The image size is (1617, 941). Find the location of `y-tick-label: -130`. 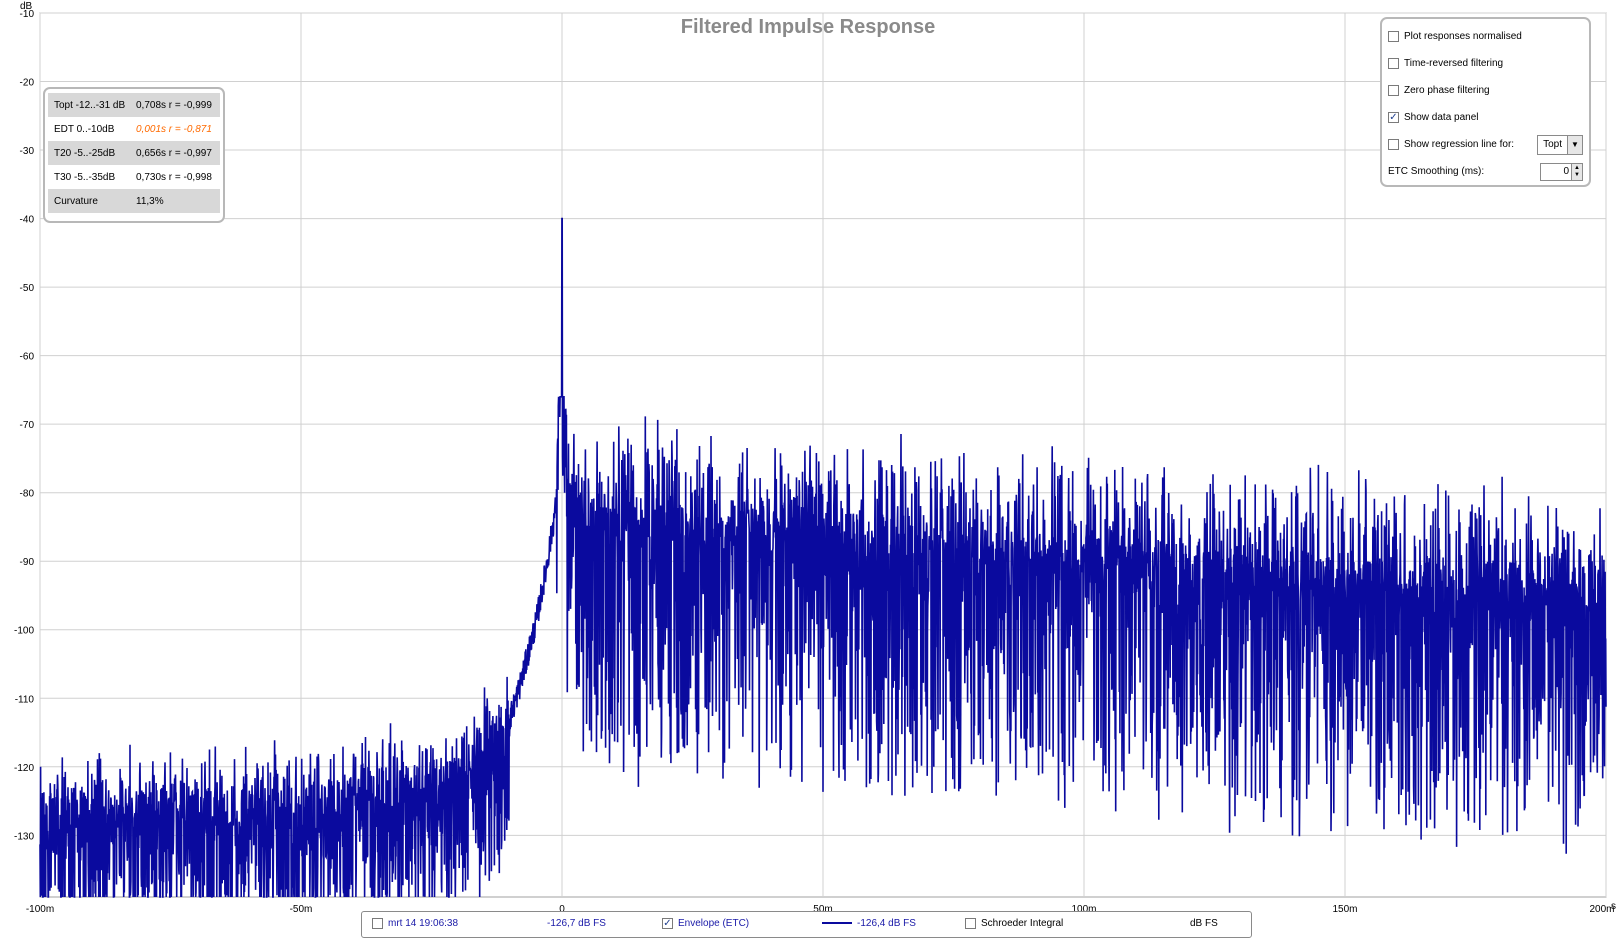

y-tick-label: -130 is located at coordinates (24, 836).